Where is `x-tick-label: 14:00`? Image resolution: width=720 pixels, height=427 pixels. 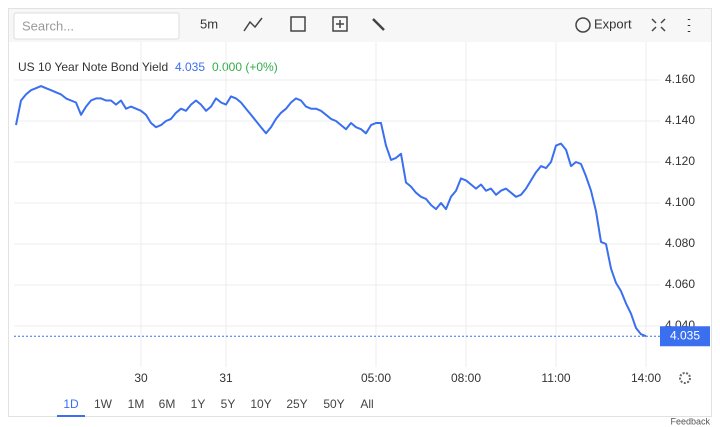 x-tick-label: 14:00 is located at coordinates (646, 378).